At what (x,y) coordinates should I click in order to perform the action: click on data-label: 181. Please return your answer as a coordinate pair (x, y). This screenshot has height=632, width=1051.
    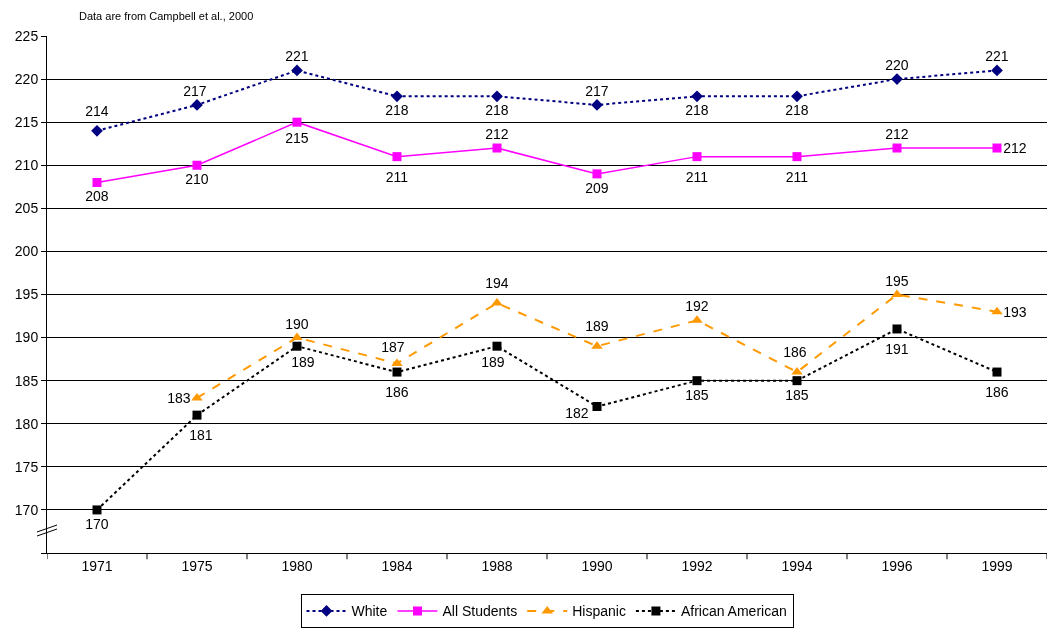
    Looking at the image, I should click on (201, 435).